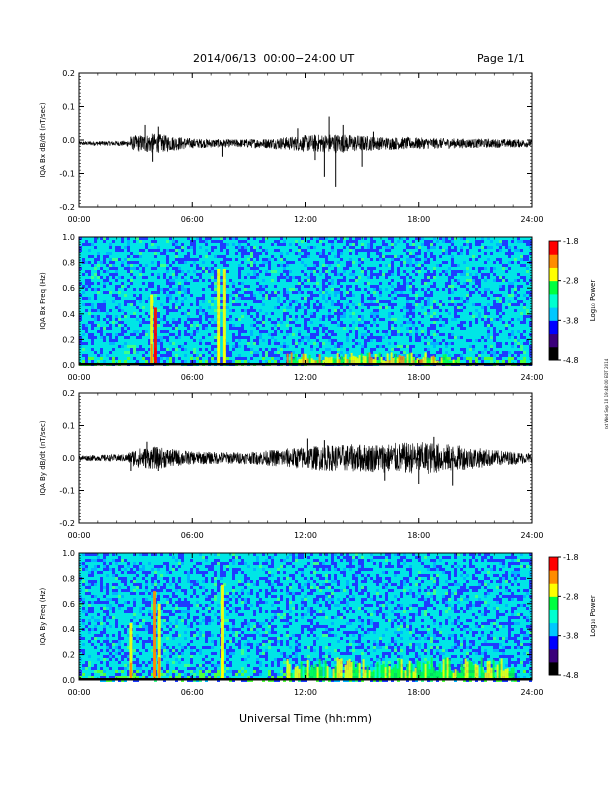  What do you see at coordinates (606, 393) in the screenshot?
I see `side-stamp: rxt Wed Sep 10 19:48:00 EDT 2014` at bounding box center [606, 393].